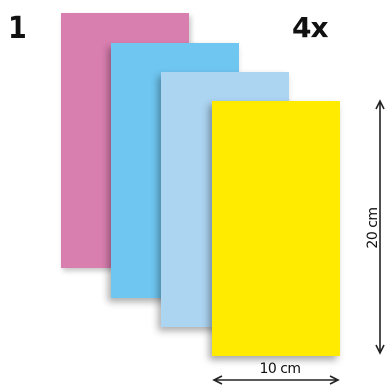 This screenshot has width=385, height=392. I want to click on width-dimension-label: 10 cm, so click(280, 369).